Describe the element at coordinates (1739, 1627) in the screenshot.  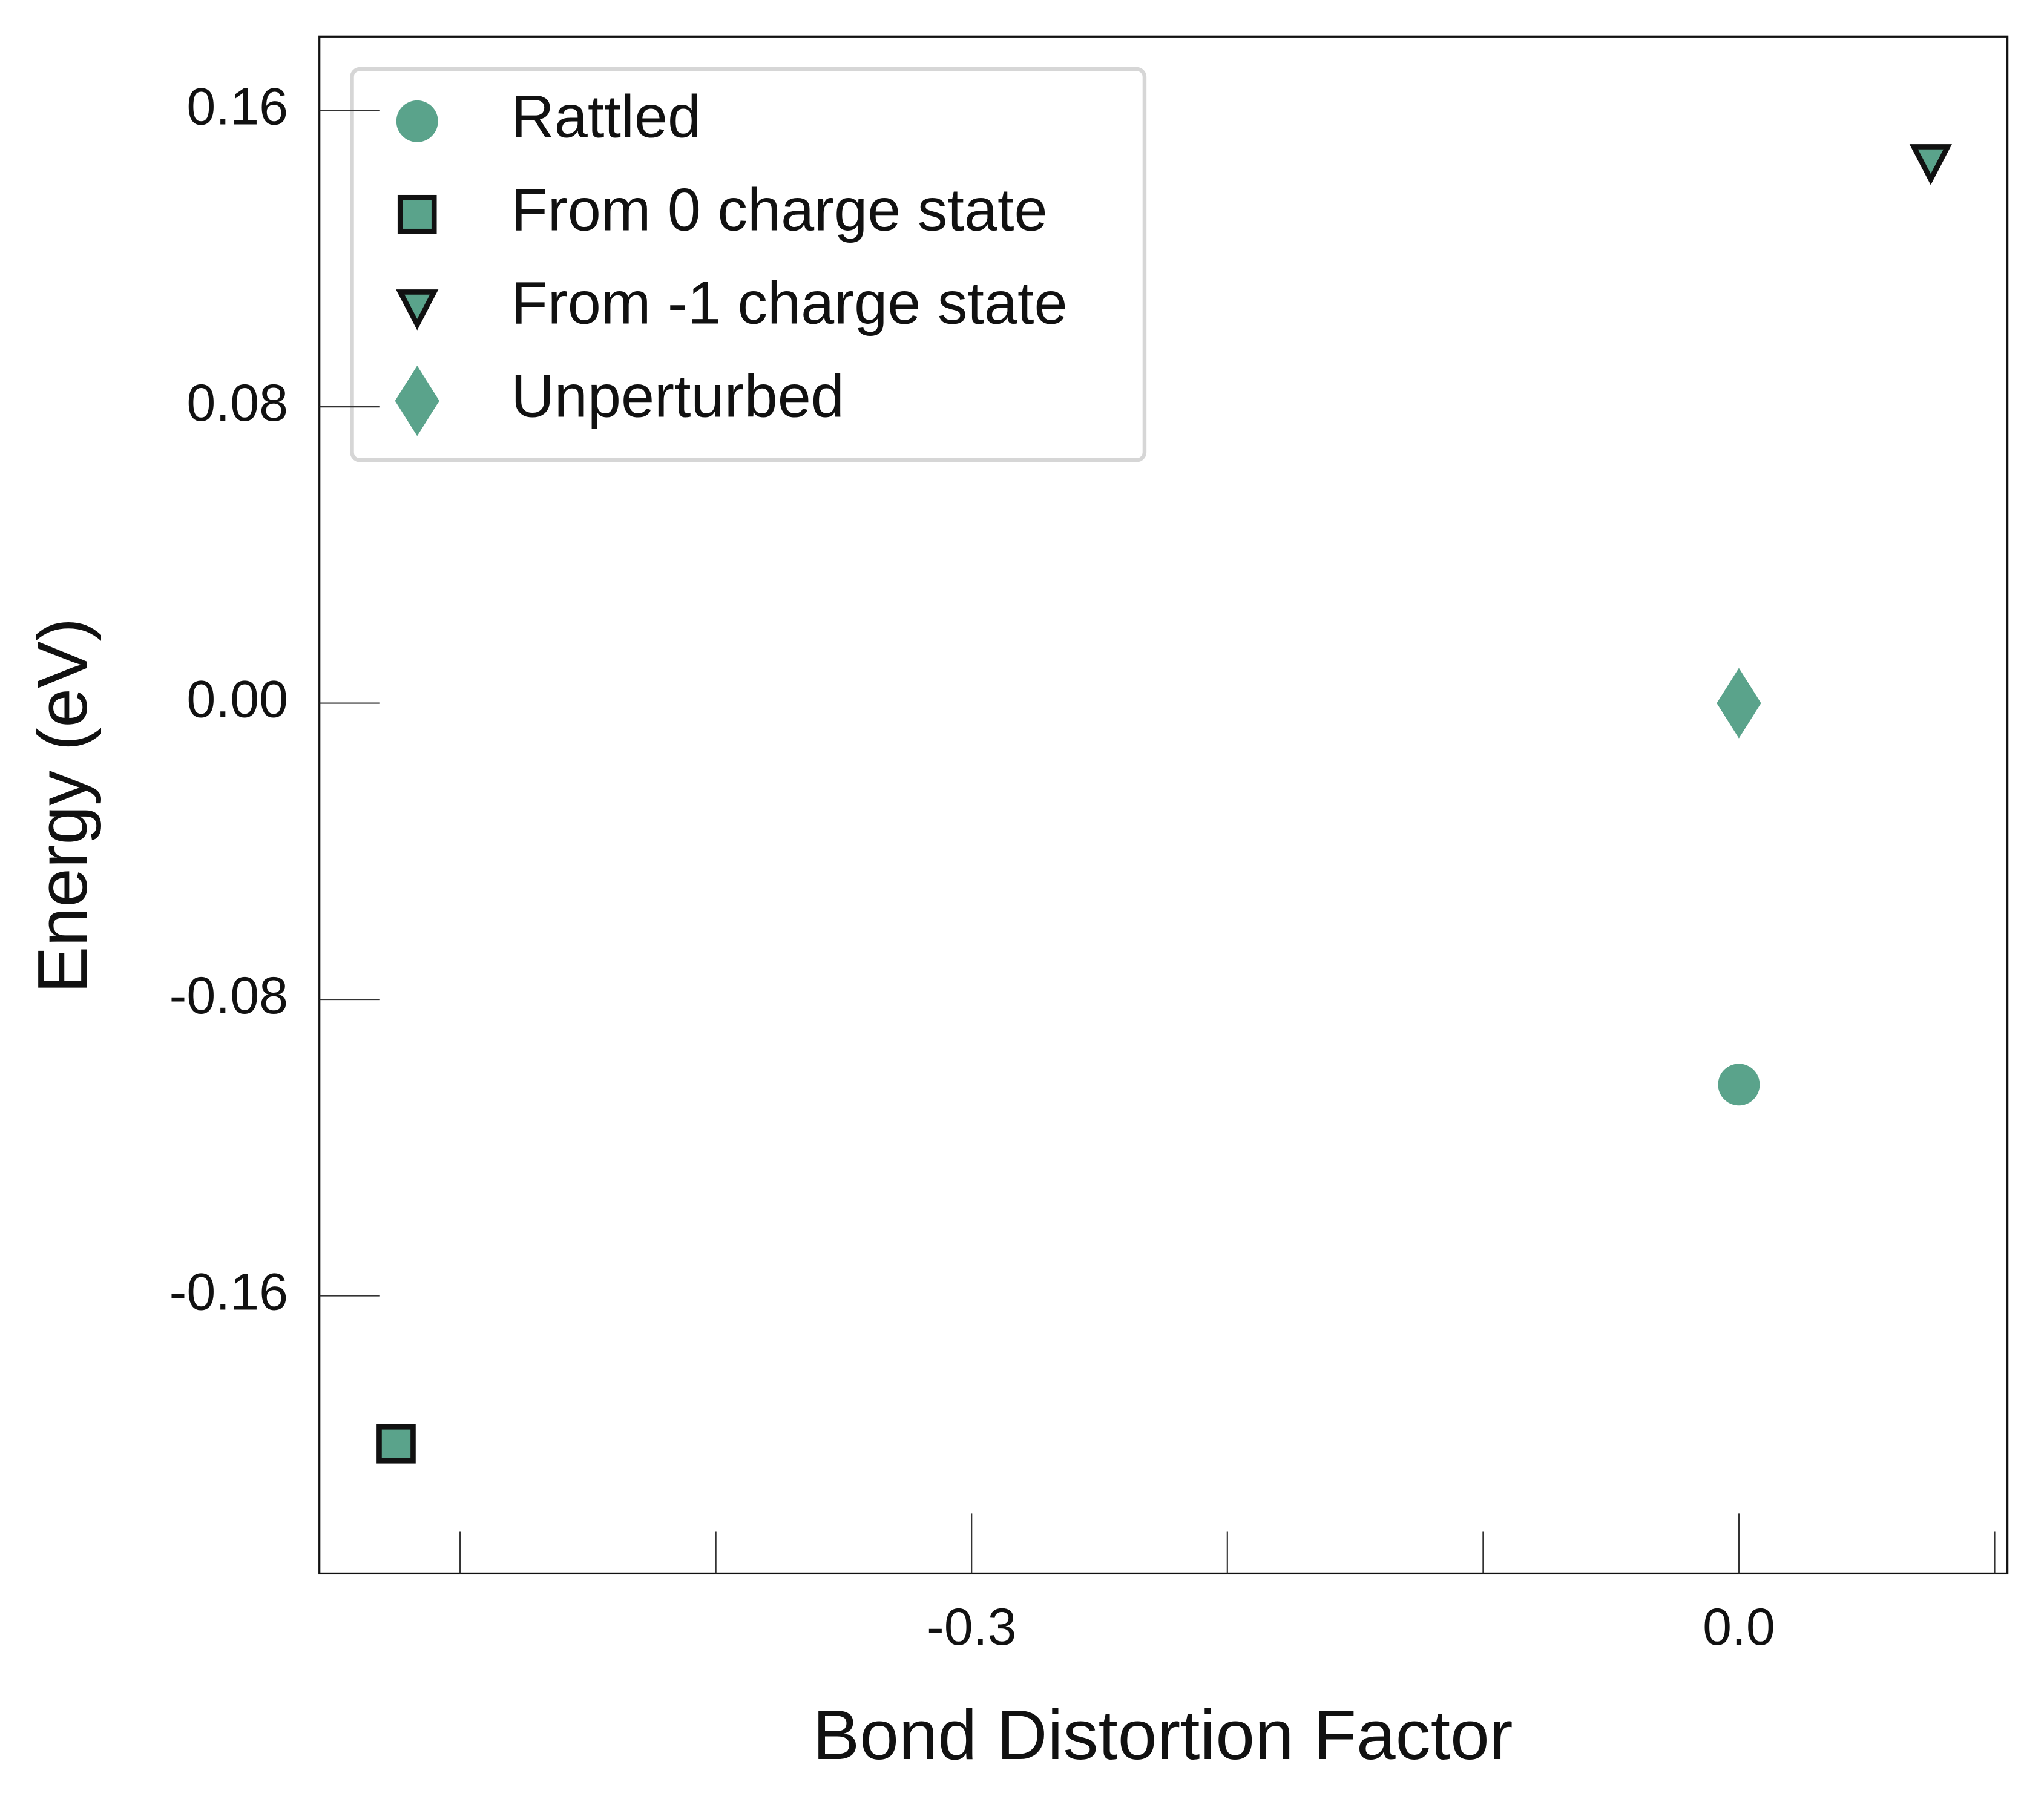
I see `x-tick-label: 0.0` at that location.